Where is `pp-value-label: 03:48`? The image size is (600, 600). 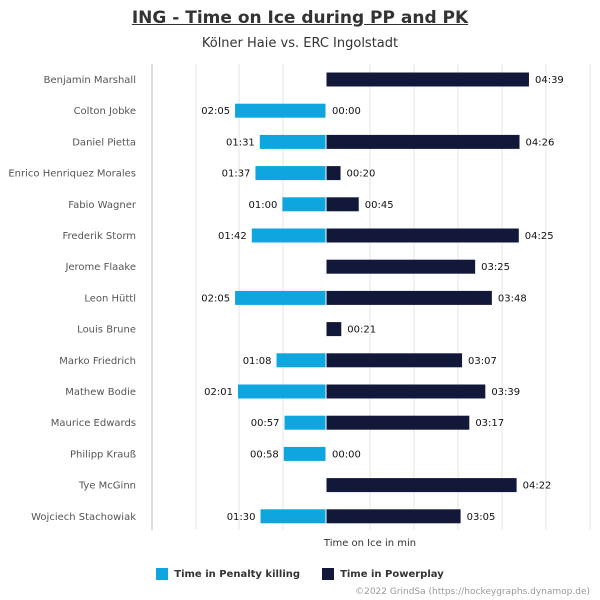
pp-value-label: 03:48 is located at coordinates (512, 298).